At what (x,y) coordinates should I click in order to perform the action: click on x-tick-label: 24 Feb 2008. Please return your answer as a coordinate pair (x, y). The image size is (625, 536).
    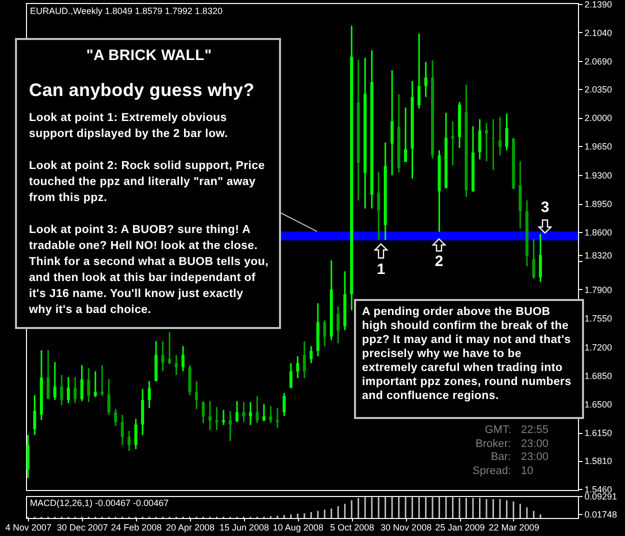
    Looking at the image, I should click on (136, 527).